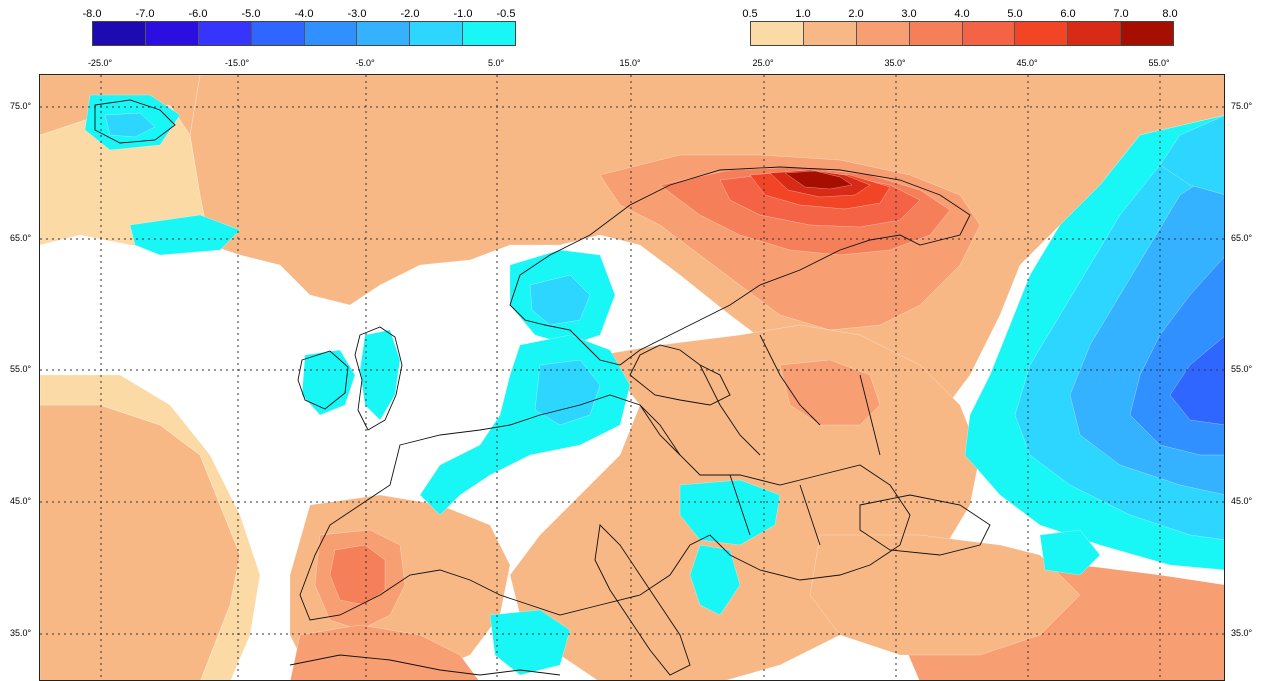 The height and width of the screenshot is (681, 1266). I want to click on ireland-cold, so click(328, 382).